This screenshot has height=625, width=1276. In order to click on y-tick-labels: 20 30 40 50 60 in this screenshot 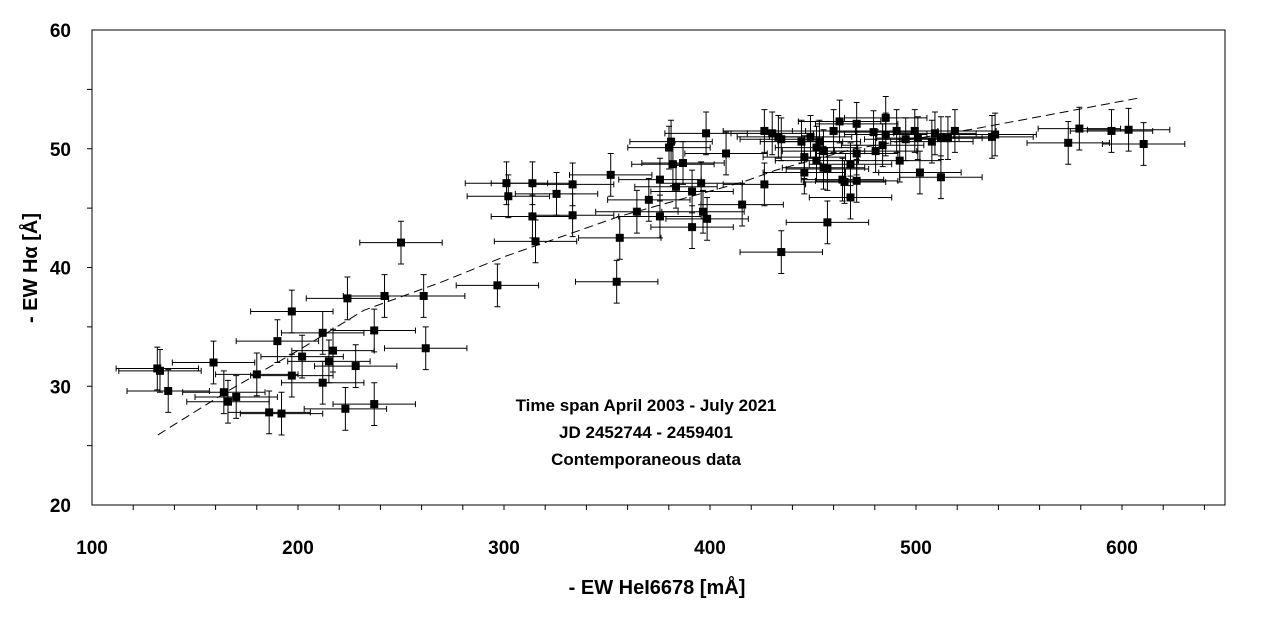, I will do `click(60, 269)`.